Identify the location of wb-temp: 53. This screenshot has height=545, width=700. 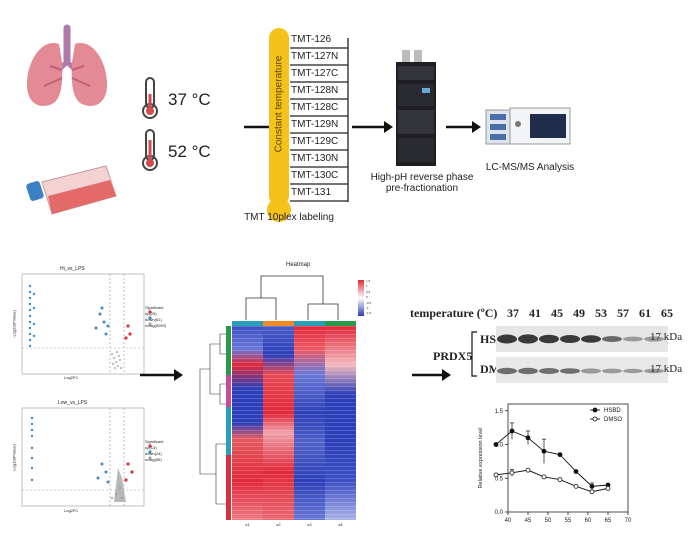
(601, 313).